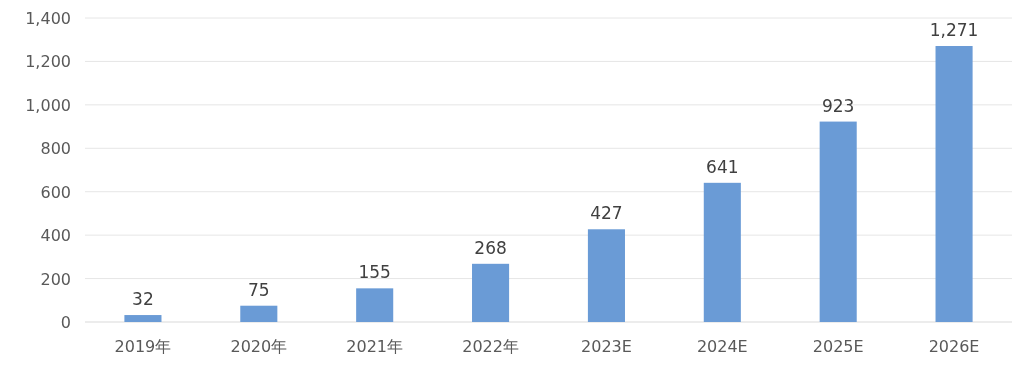 This screenshot has width=1024, height=368. What do you see at coordinates (55, 149) in the screenshot?
I see `y-tick-label: 800` at bounding box center [55, 149].